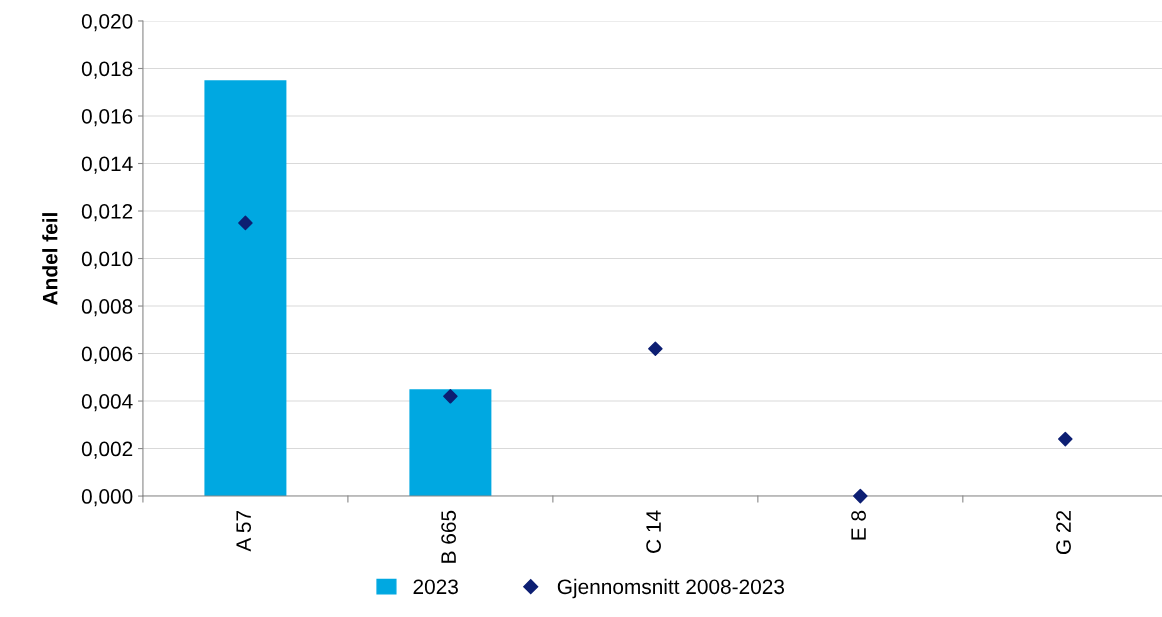  What do you see at coordinates (858, 525) in the screenshot?
I see `x-tick-label: E 8` at bounding box center [858, 525].